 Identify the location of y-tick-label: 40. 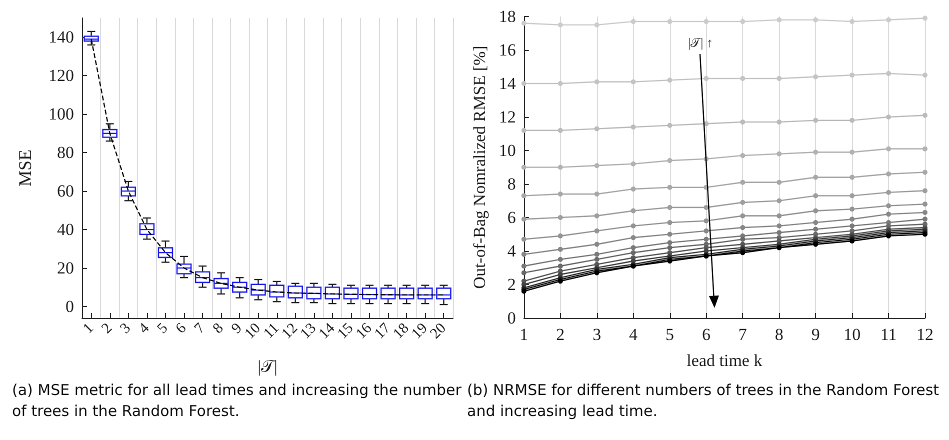
(65, 230).